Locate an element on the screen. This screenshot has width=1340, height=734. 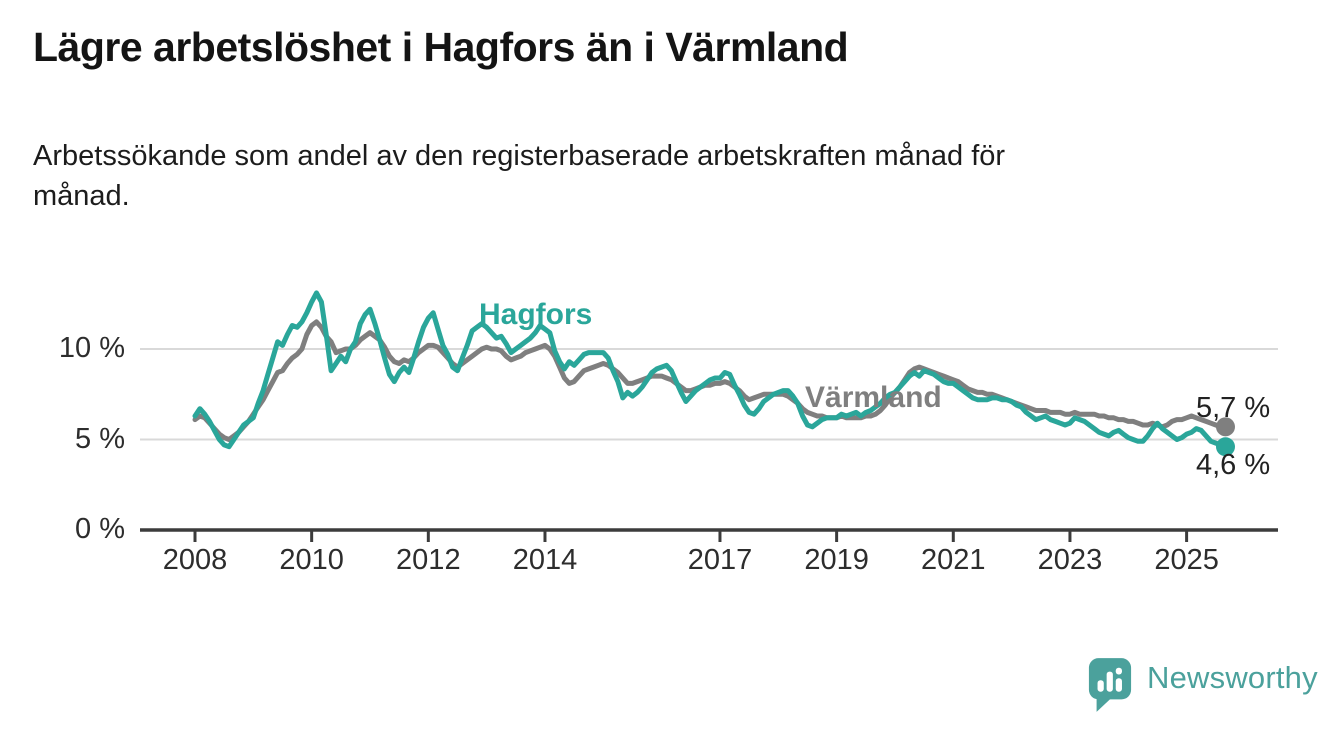
x-tick-label: 2021 is located at coordinates (953, 560).